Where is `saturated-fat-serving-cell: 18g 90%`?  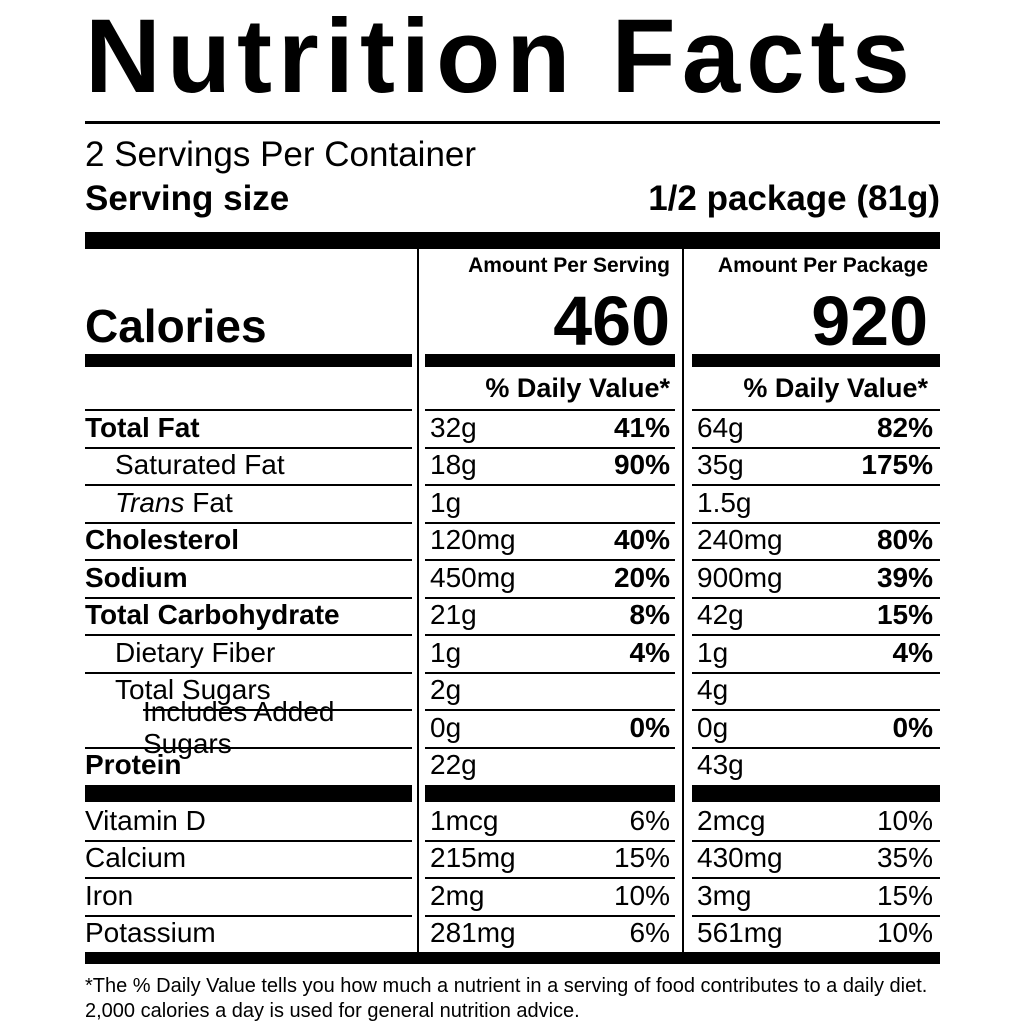 saturated-fat-serving-cell: 18g 90% is located at coordinates (550, 465).